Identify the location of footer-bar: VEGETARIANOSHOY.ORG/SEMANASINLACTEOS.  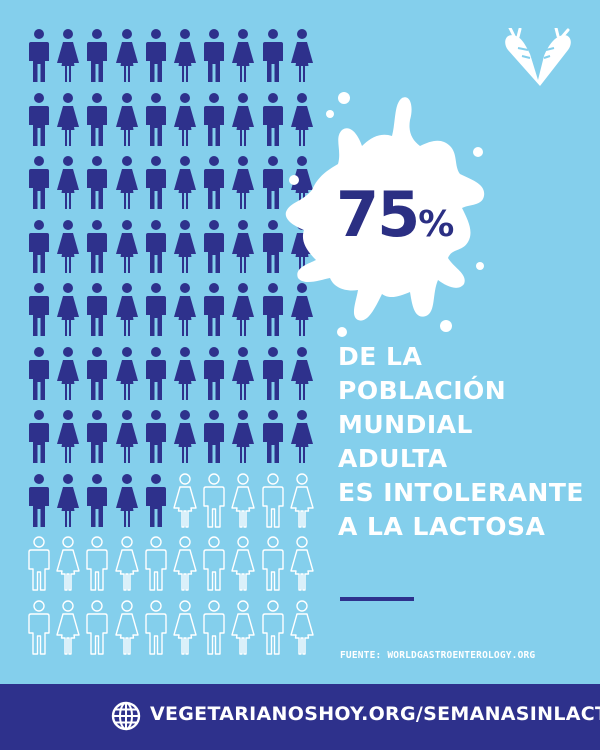
(300, 717).